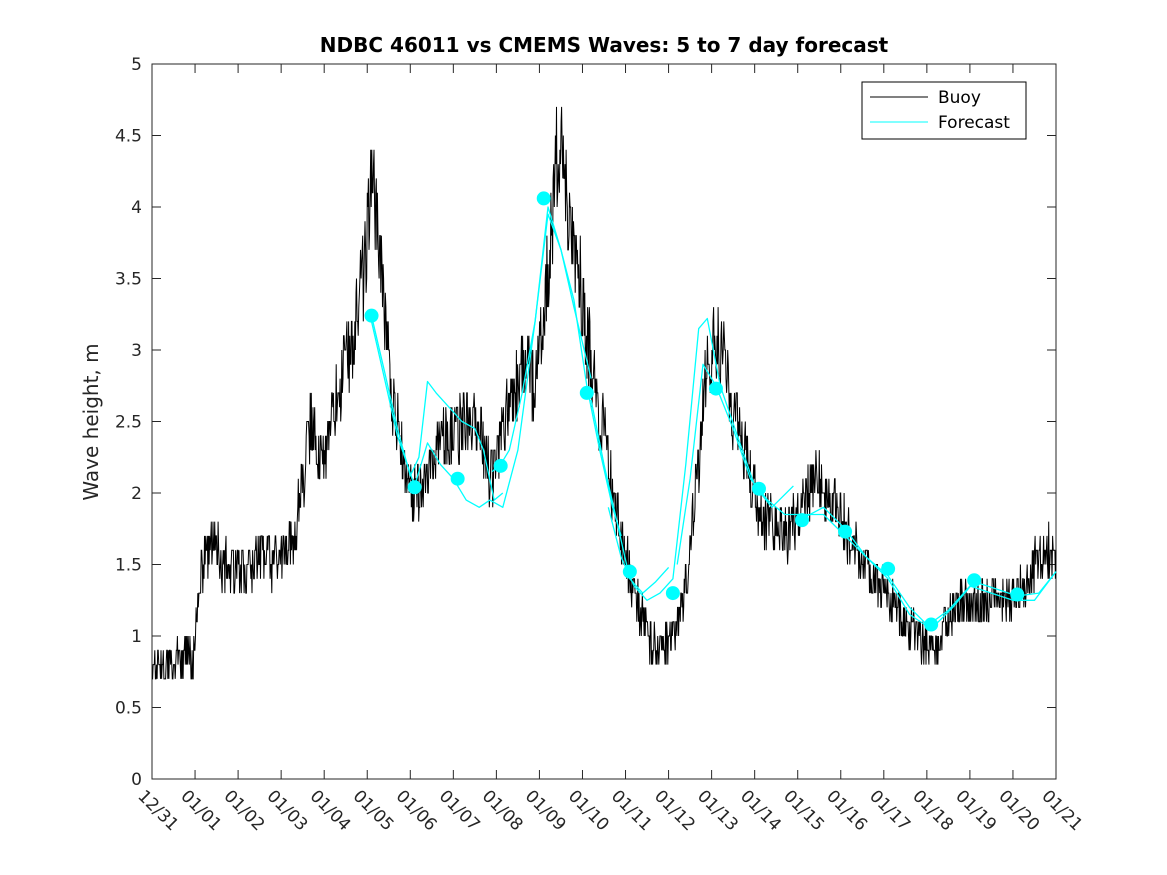 The height and width of the screenshot is (875, 1167). What do you see at coordinates (91, 421) in the screenshot?
I see `y-axis-label: Wave height, m` at bounding box center [91, 421].